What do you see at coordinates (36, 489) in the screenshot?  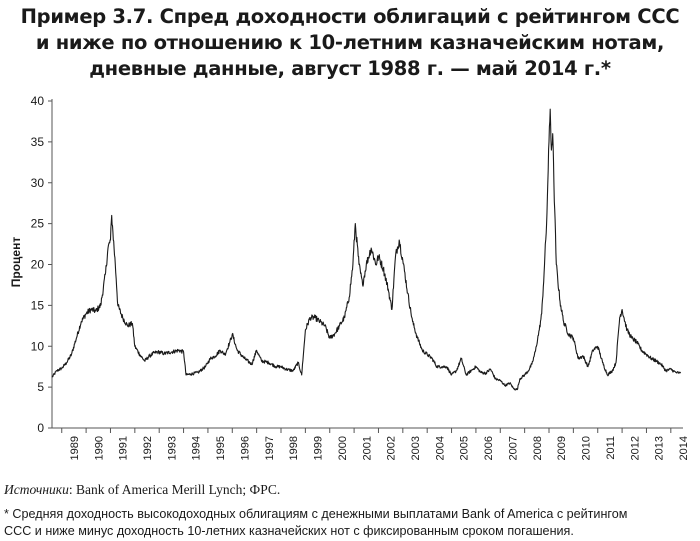 I see `sources-label: Источники` at bounding box center [36, 489].